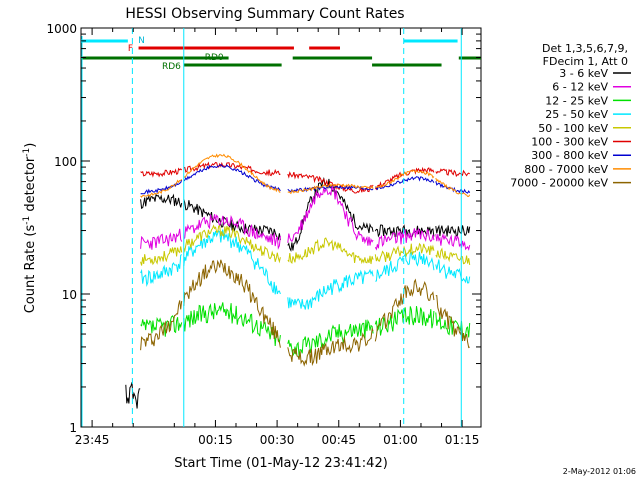 This screenshot has width=640, height=480. I want to click on x-tick-label: 01:15, so click(462, 440).